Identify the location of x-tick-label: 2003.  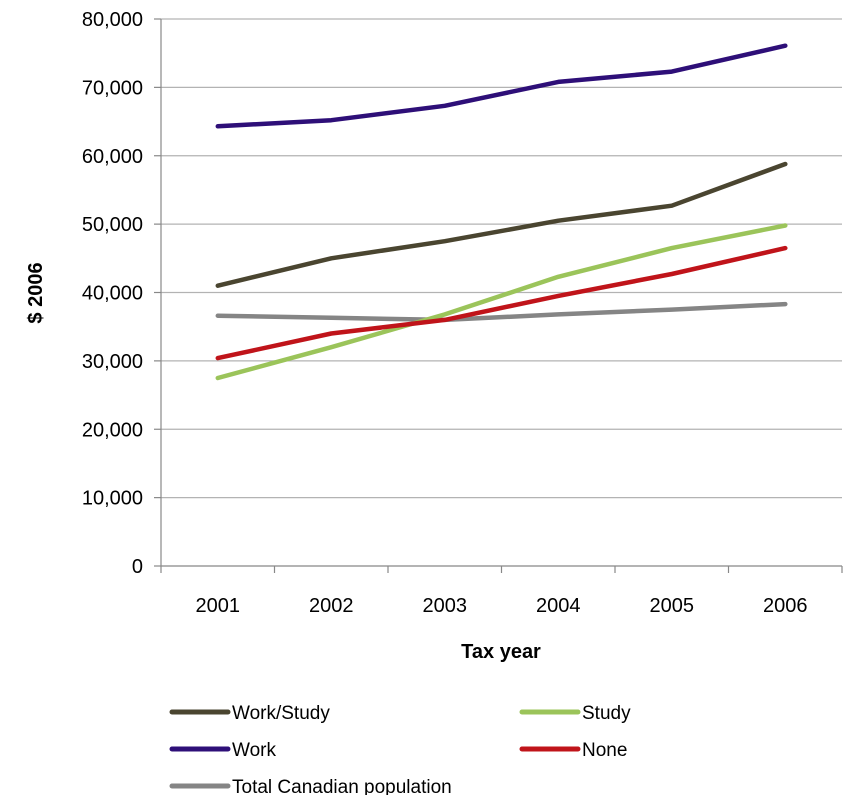
(445, 606).